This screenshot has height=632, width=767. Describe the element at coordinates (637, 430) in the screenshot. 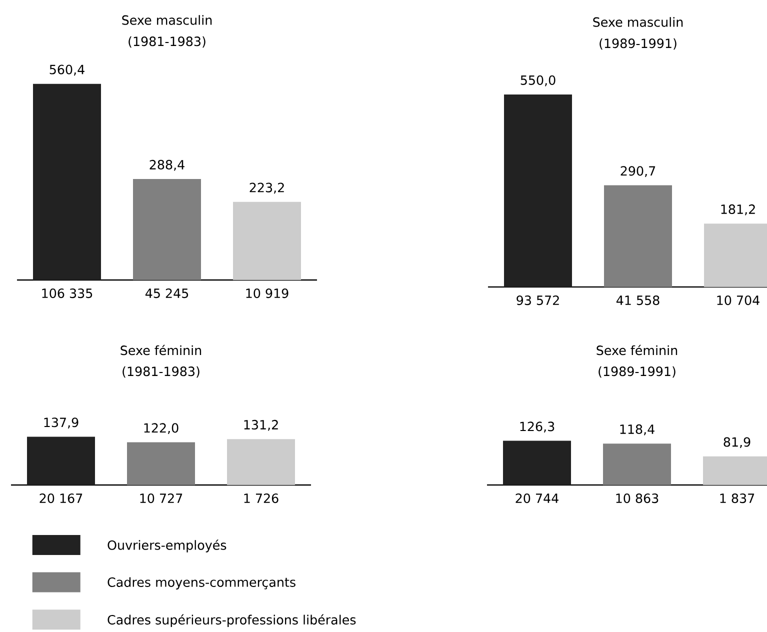

I see `data-label: 118,4` at that location.